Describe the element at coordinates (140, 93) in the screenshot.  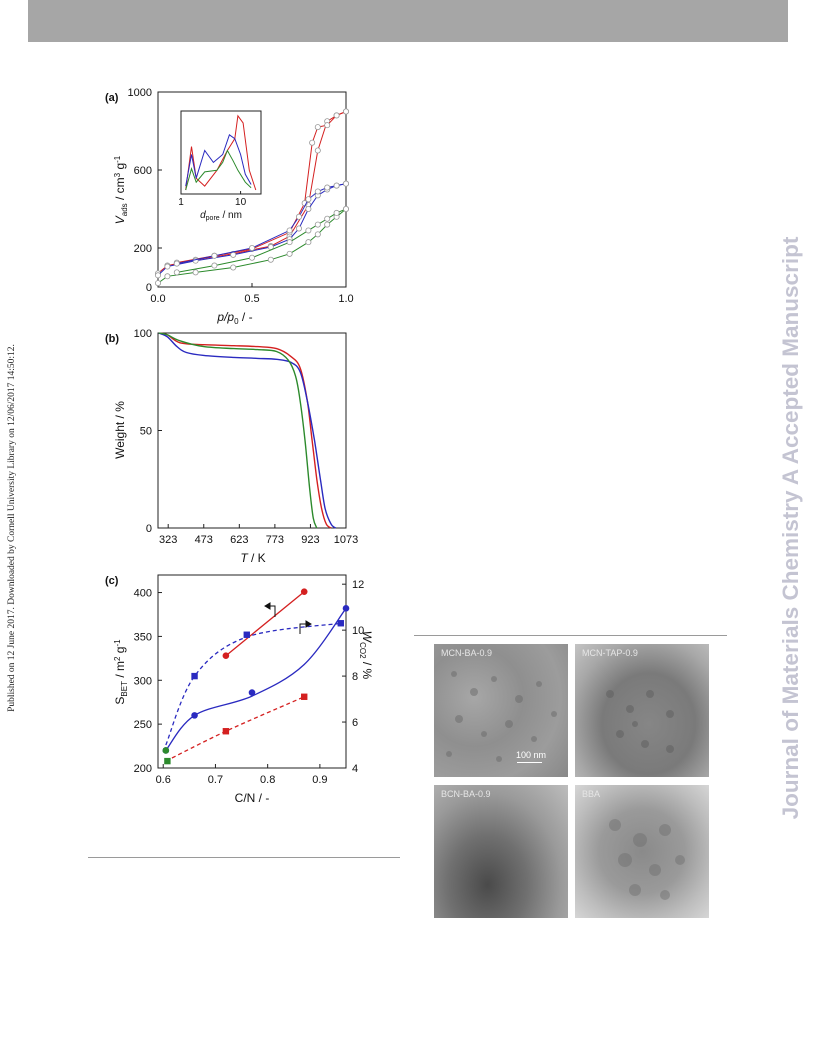
I see `y-tick-label: 1000` at that location.